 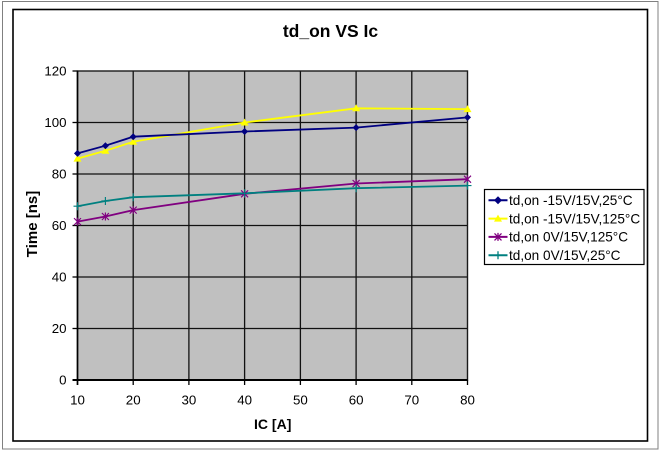 I want to click on svg-text: td,on -15V/15V,25°C, so click(x=571, y=200).